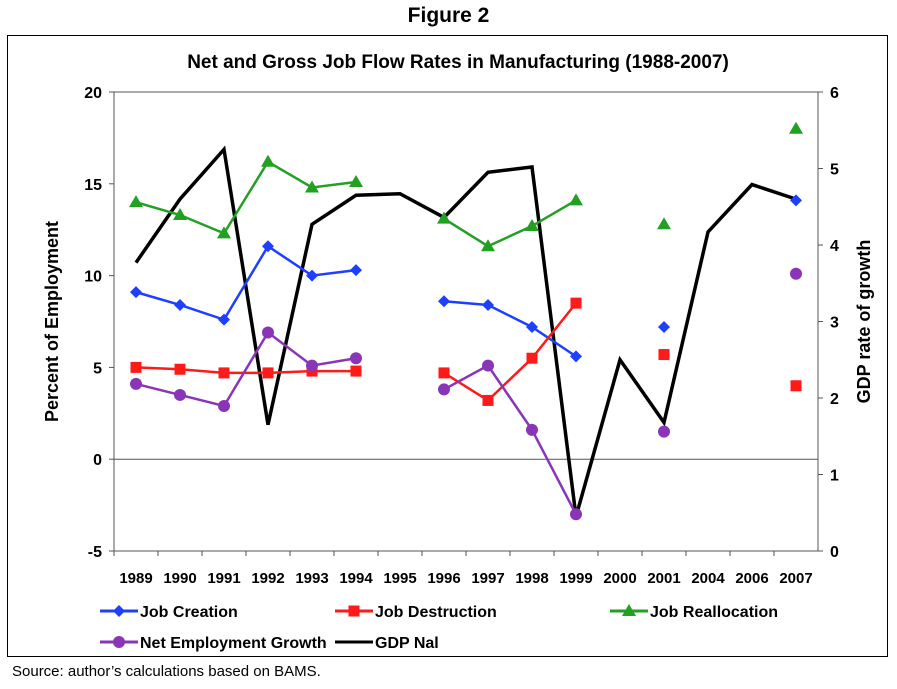 Image resolution: width=897 pixels, height=689 pixels. What do you see at coordinates (795, 578) in the screenshot?
I see `x-tick-label: 2007` at bounding box center [795, 578].